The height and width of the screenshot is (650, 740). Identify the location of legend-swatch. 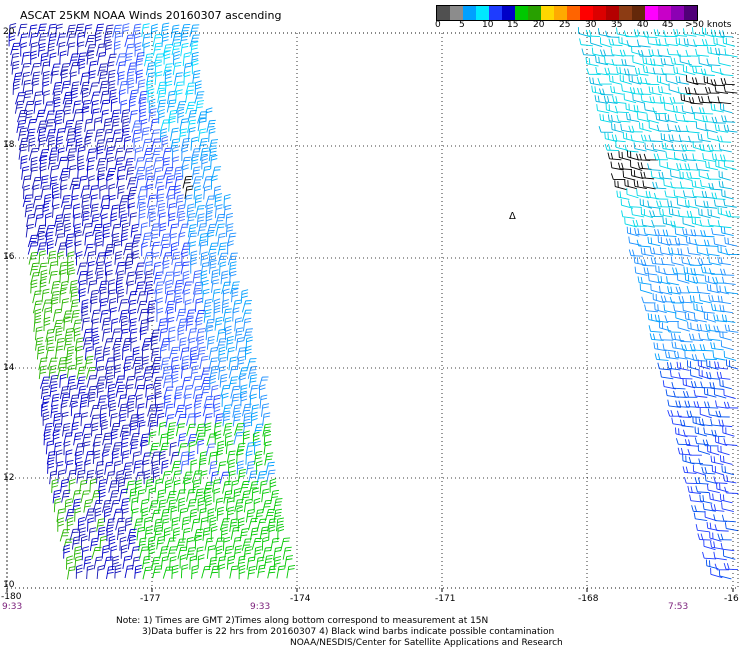
(521, 13).